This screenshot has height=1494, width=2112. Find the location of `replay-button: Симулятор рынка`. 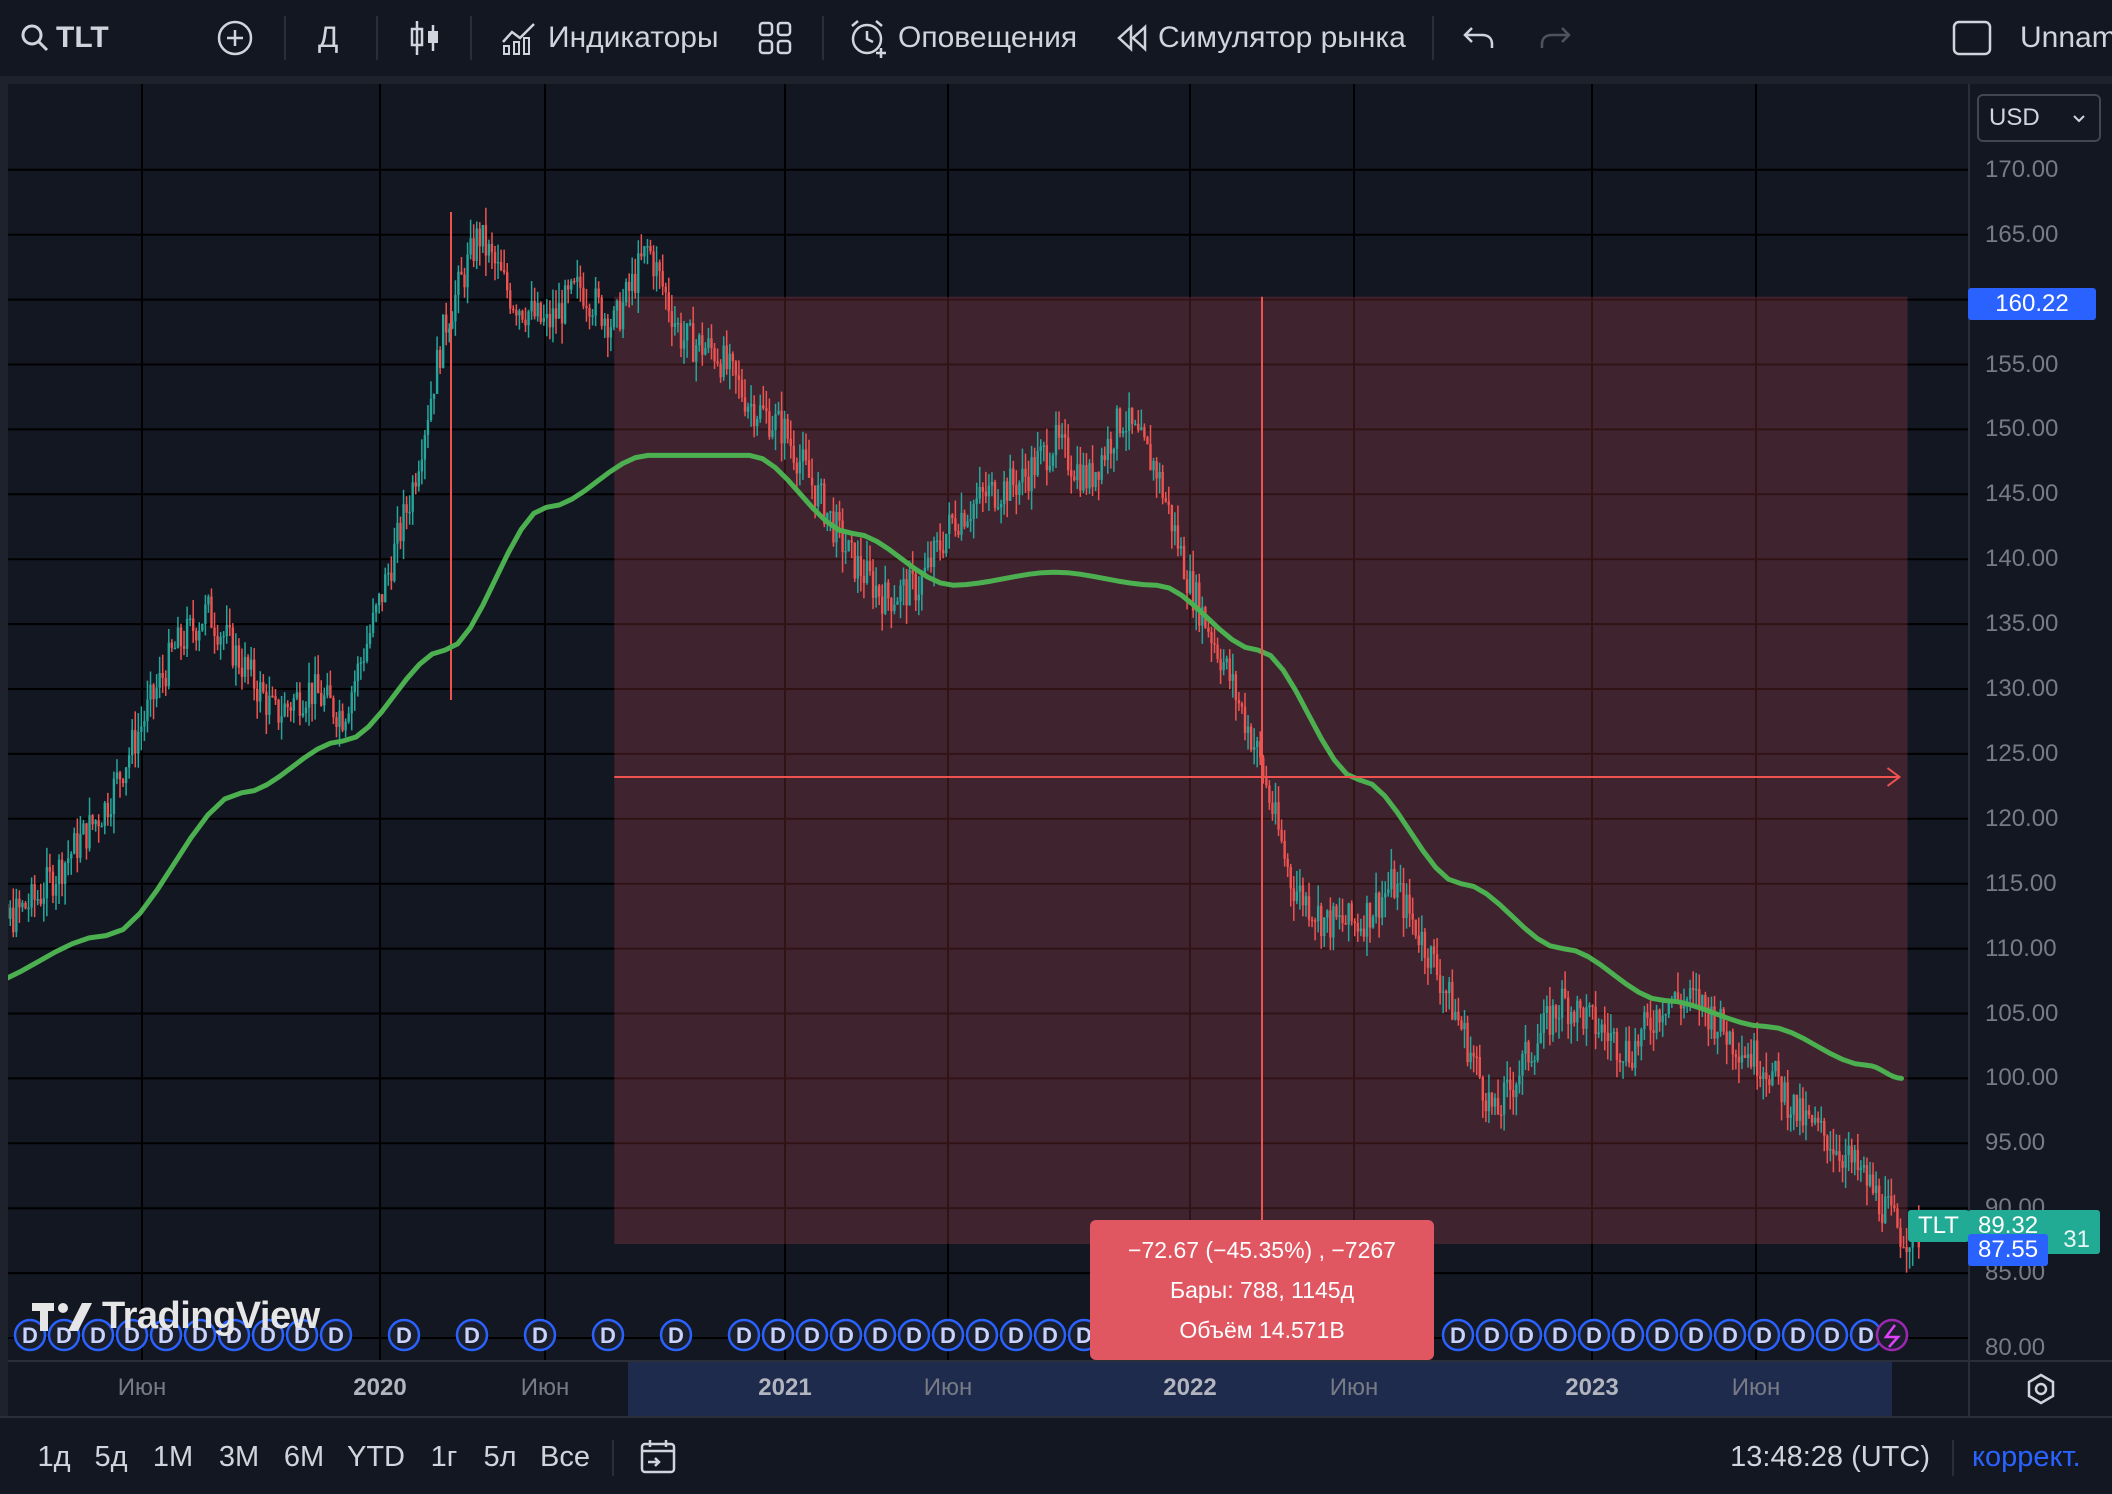

replay-button: Симулятор рынка is located at coordinates (1261, 38).